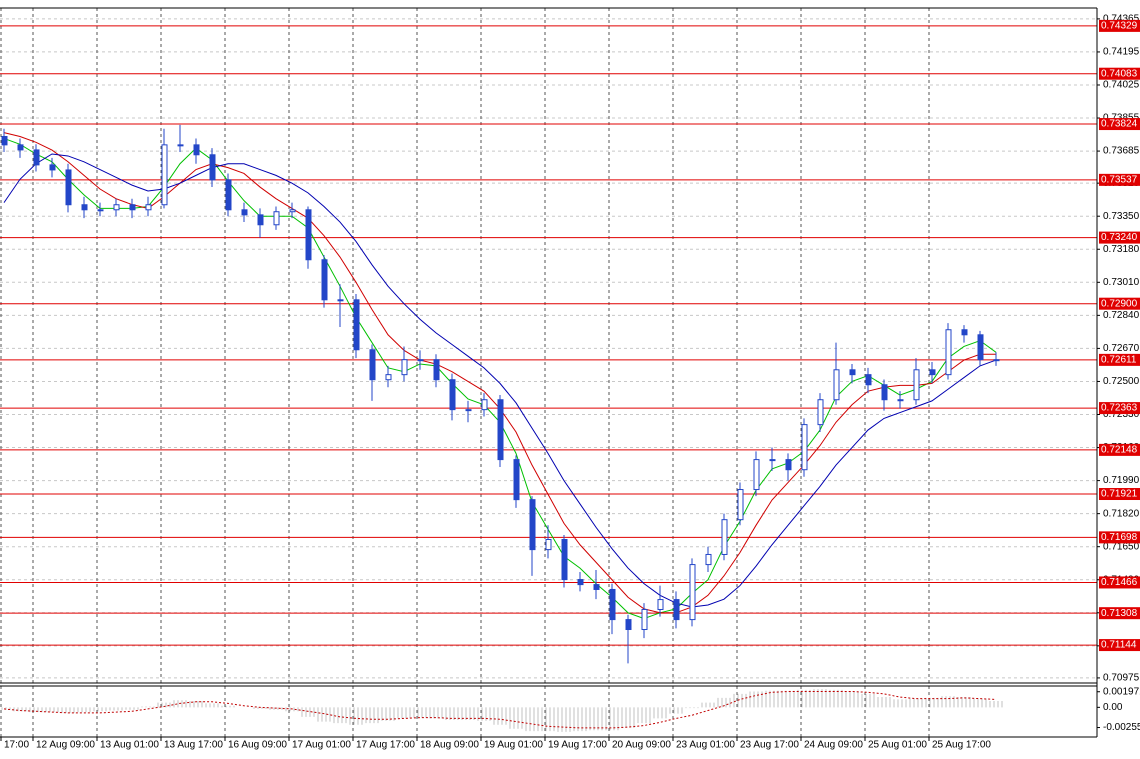 This screenshot has width=1140, height=759. I want to click on y-tick-label: 0.72500, so click(1121, 381).